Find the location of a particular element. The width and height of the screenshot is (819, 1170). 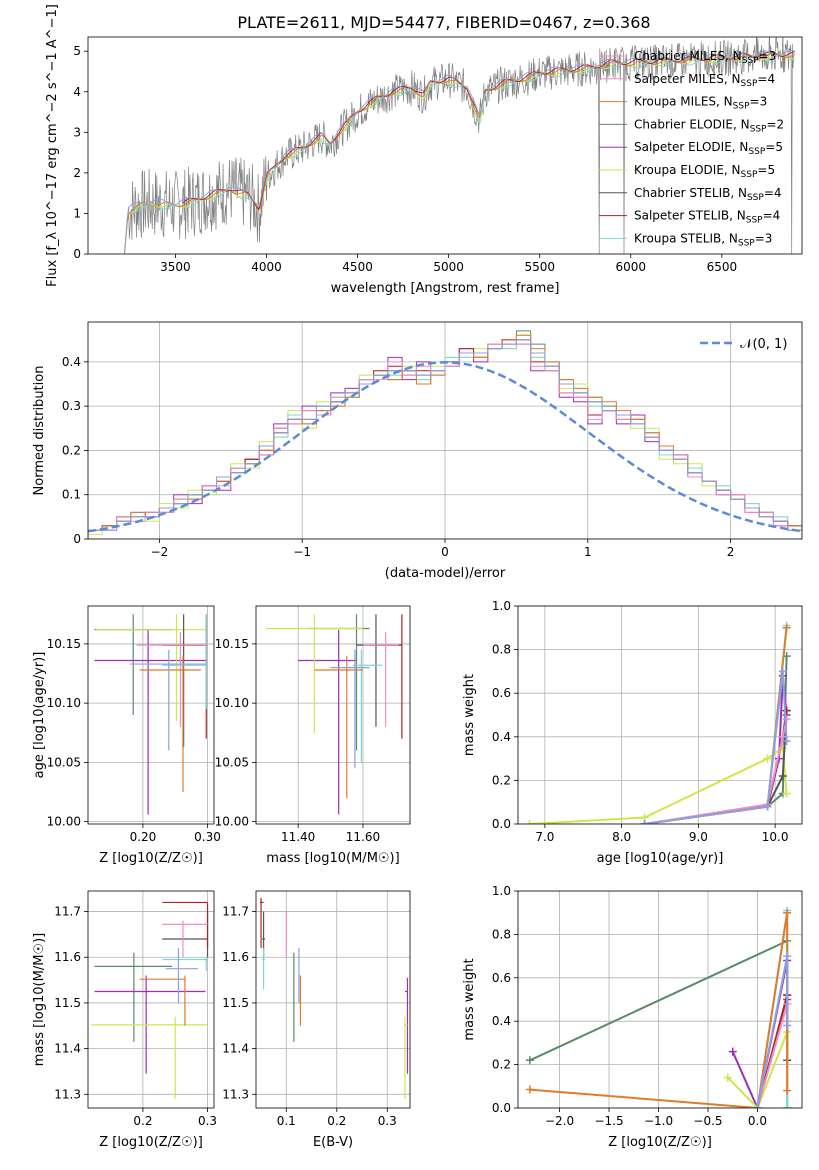

x-tick-label: 0.20 is located at coordinates (143, 837).